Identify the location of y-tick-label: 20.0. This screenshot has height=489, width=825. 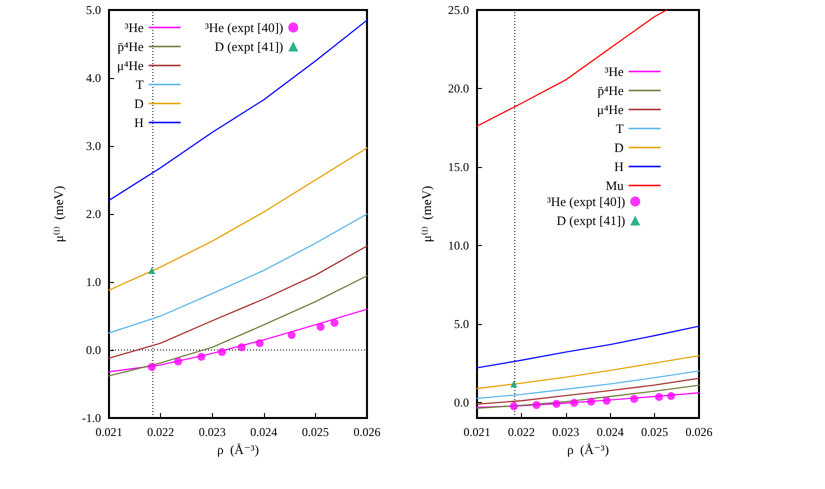
(458, 88).